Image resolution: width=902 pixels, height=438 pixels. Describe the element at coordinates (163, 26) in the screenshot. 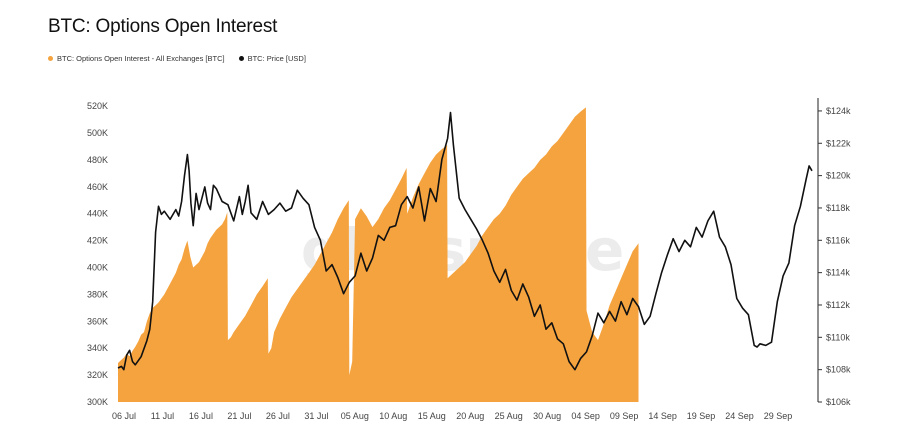

I see `chart-title: BTC: Options Open Interest` at that location.